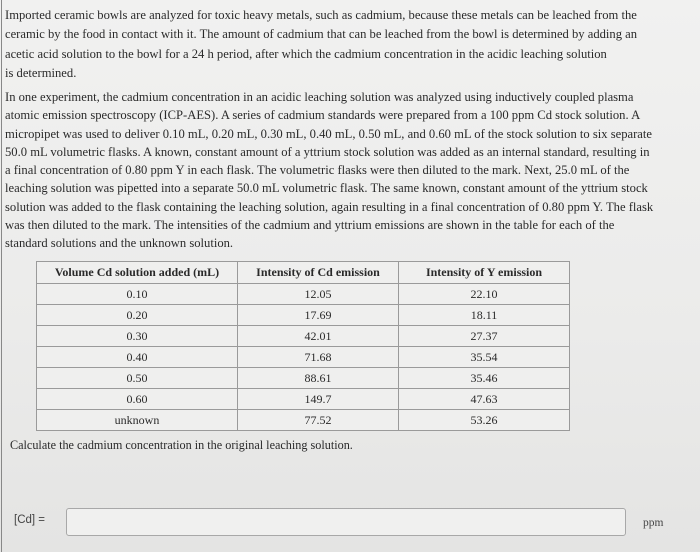 This screenshot has height=552, width=700. What do you see at coordinates (318, 294) in the screenshot?
I see `cd-intensity-cell: 12.05` at bounding box center [318, 294].